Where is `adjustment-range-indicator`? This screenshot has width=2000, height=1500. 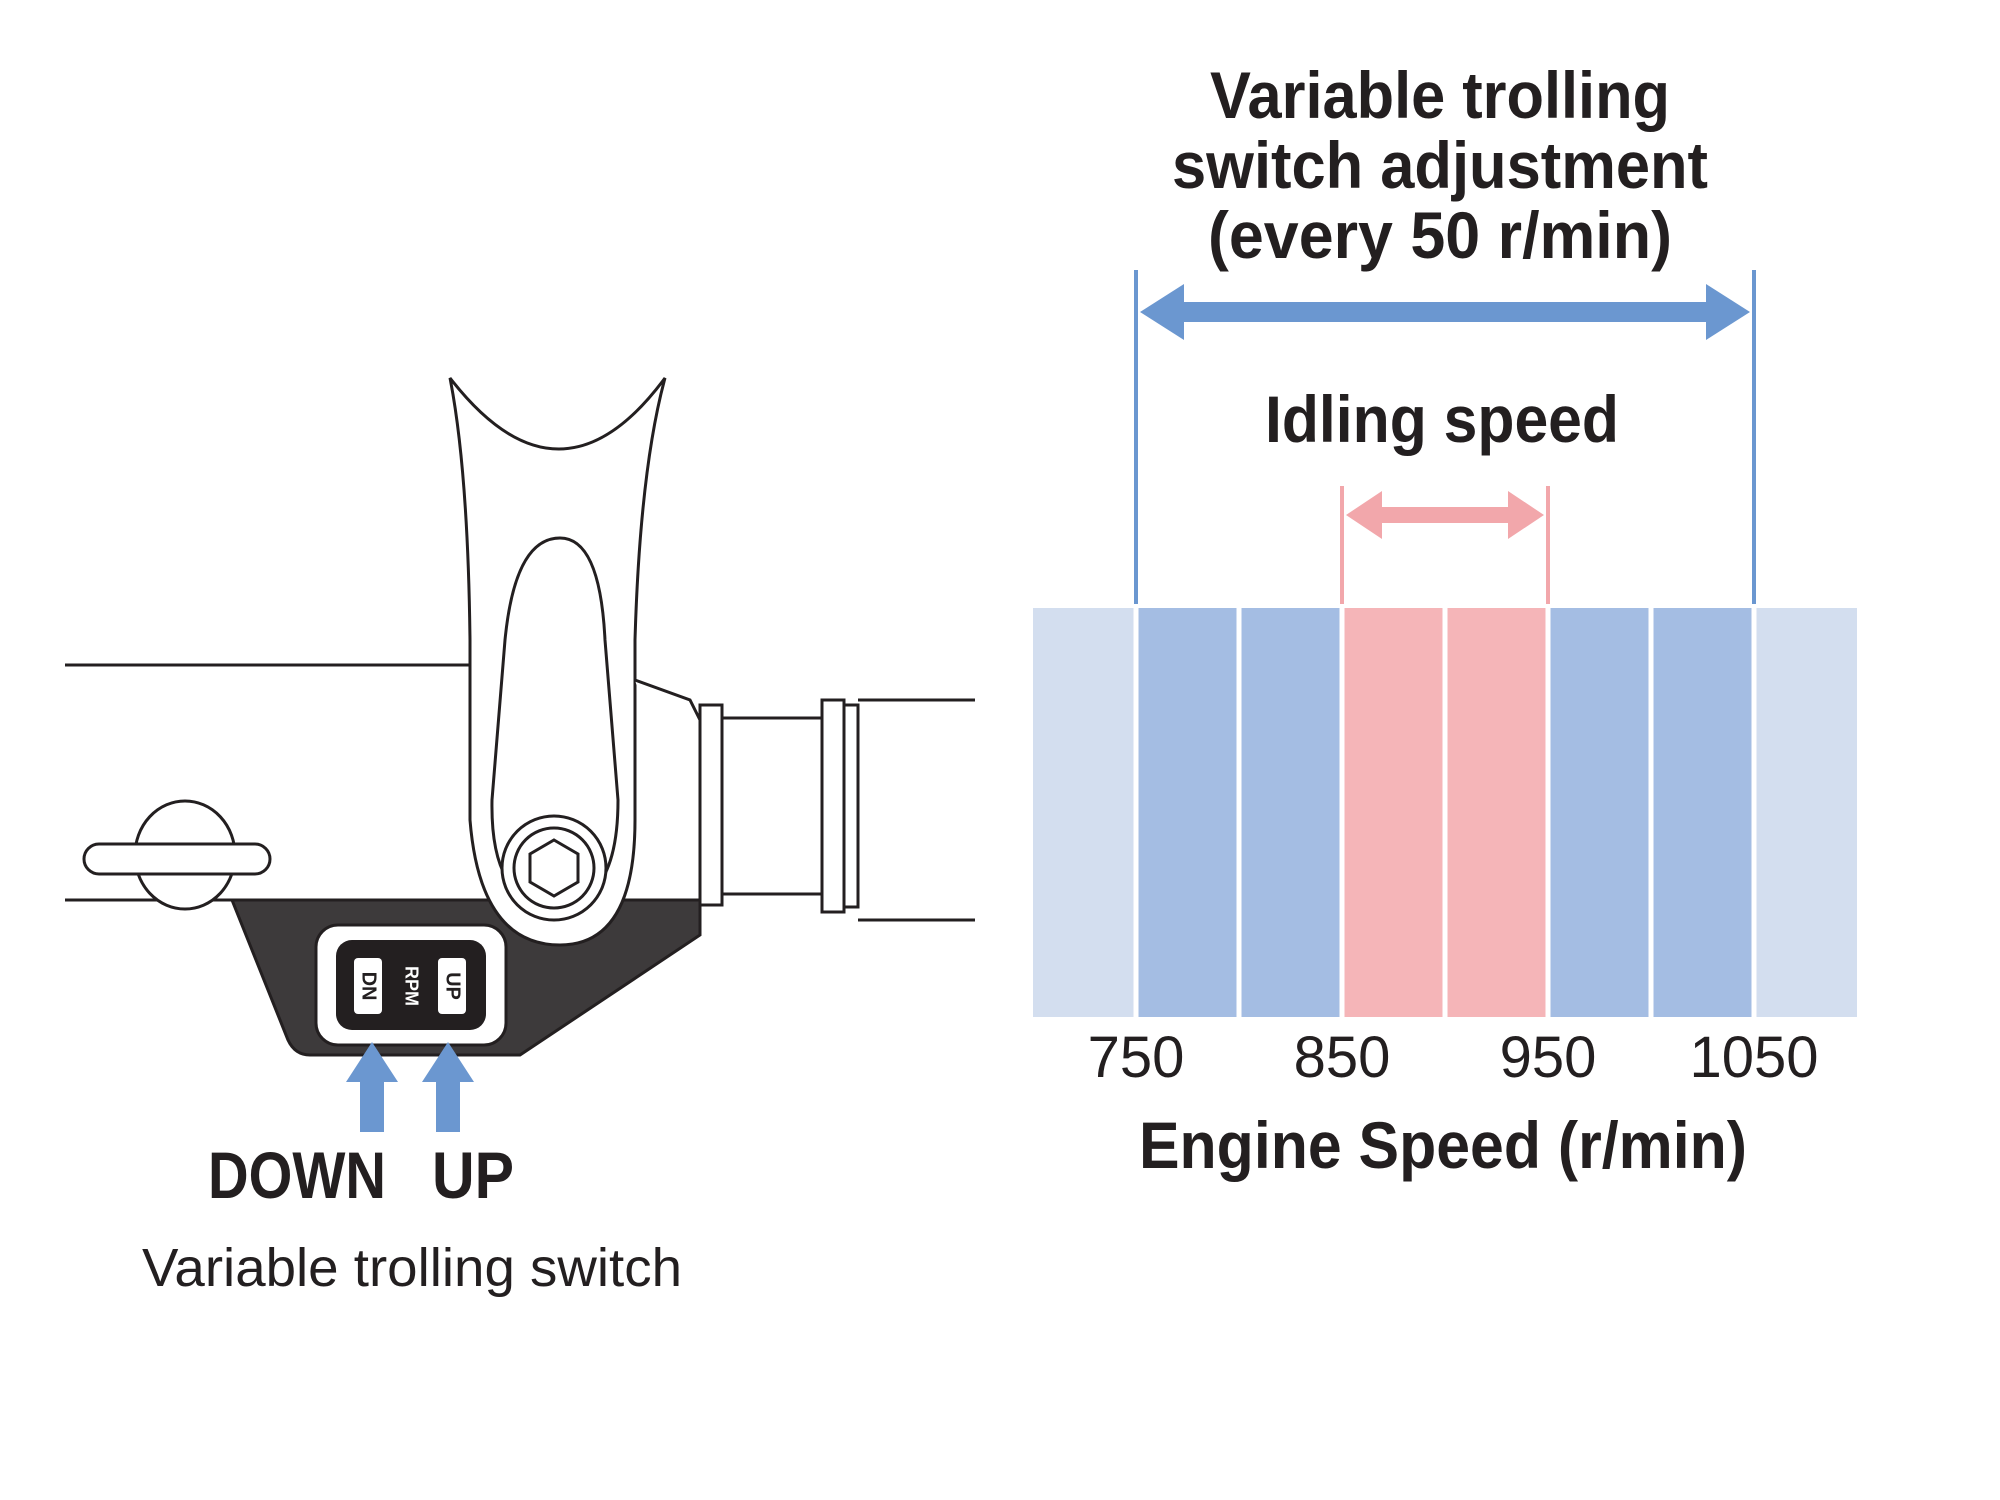
adjustment-range-indicator is located at coordinates (1445, 437).